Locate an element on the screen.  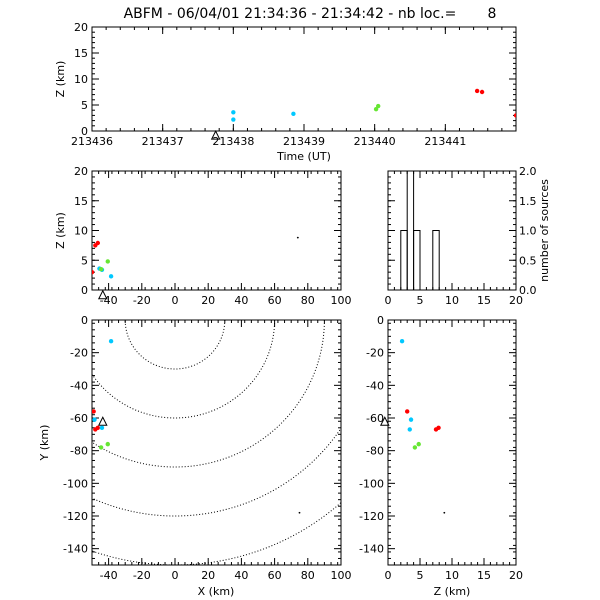
y-axis-label: Y (km) is located at coordinates (44, 443).